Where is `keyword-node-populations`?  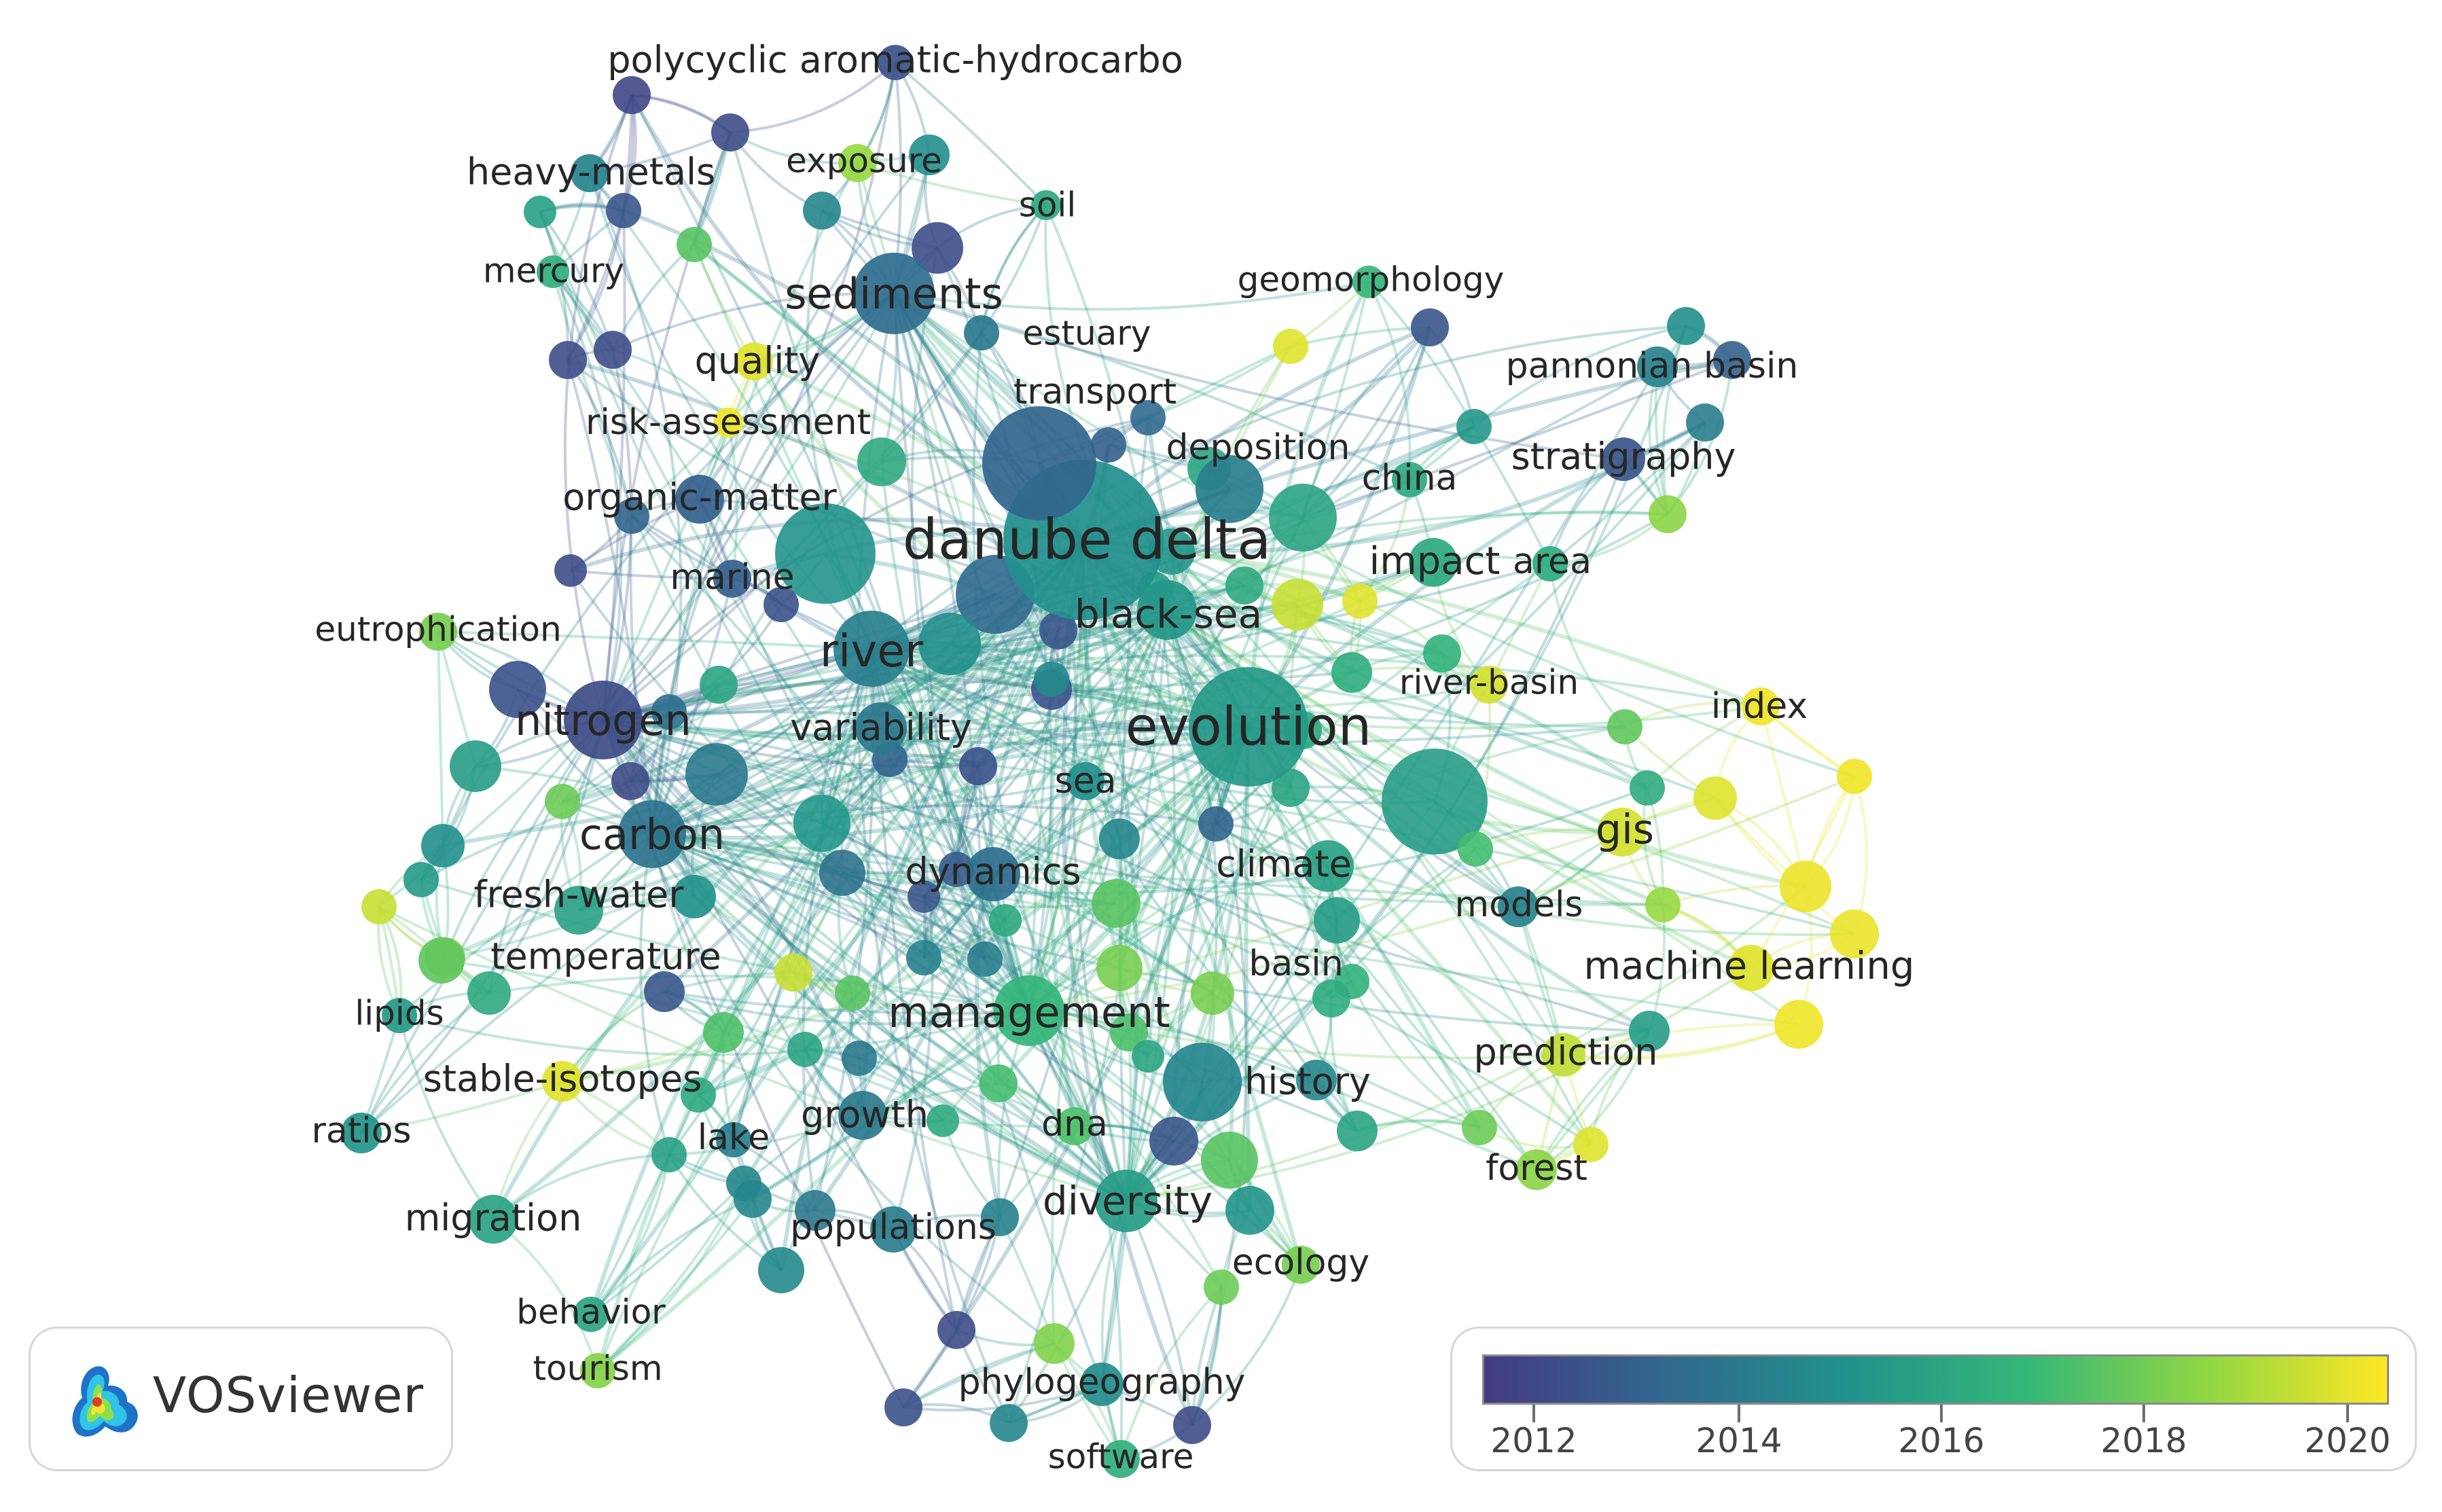 keyword-node-populations is located at coordinates (893, 1229).